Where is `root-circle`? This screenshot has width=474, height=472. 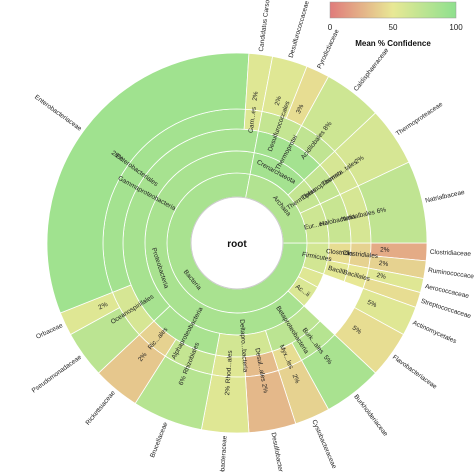 root-circle is located at coordinates (237, 243).